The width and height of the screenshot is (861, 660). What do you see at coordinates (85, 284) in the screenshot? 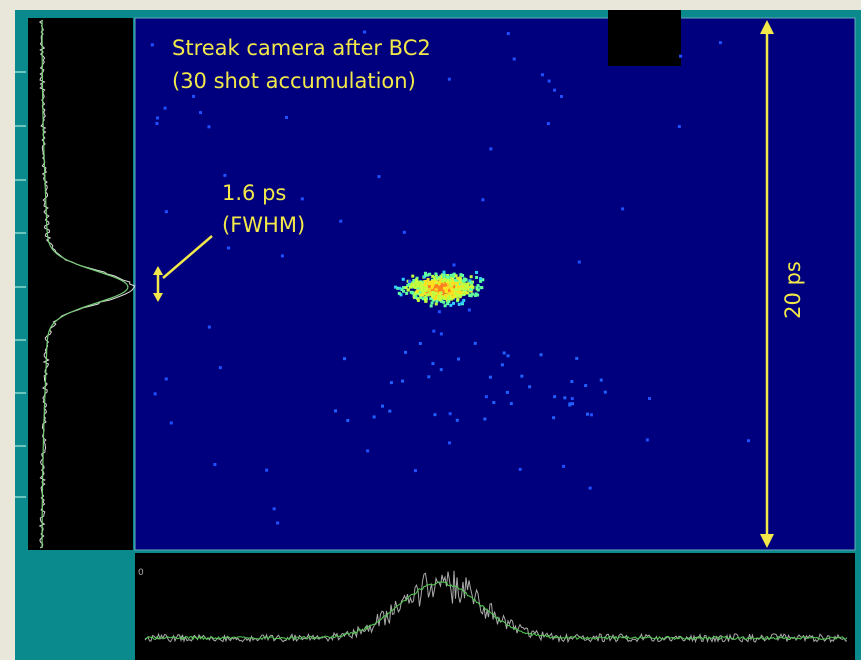
I see `vertical-lineout-fit` at bounding box center [85, 284].